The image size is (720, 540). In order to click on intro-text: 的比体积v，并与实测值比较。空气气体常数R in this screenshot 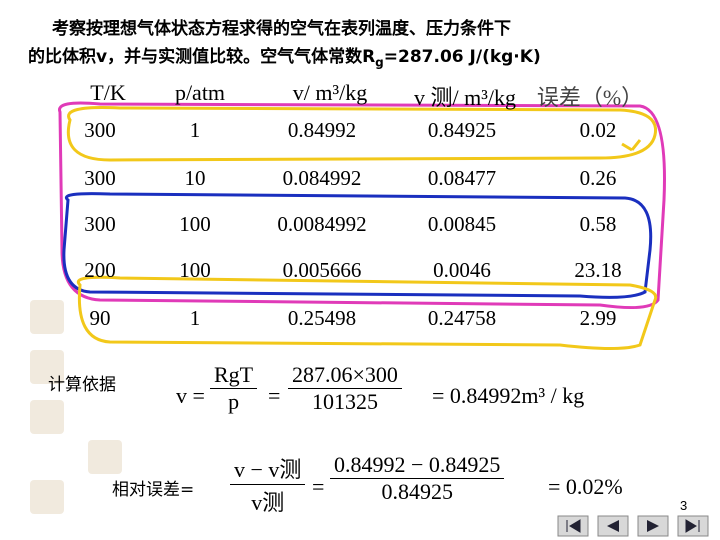, I will do `click(202, 57)`.